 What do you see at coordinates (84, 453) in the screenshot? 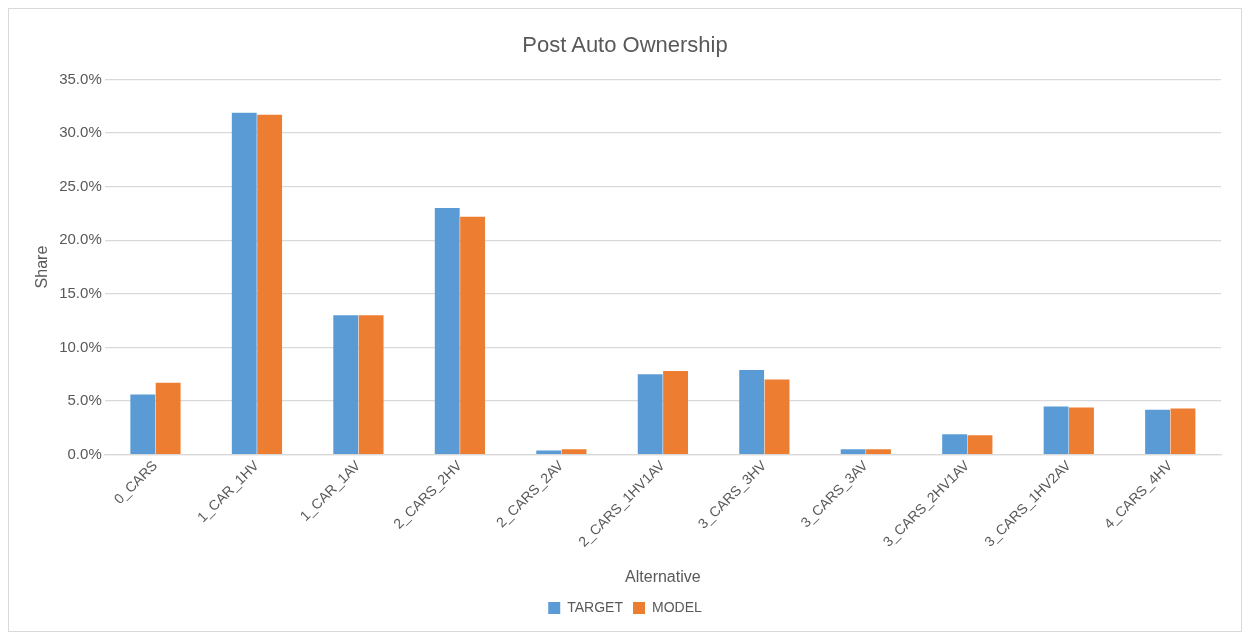
I see `y-tick-label: 0.0%` at bounding box center [84, 453].